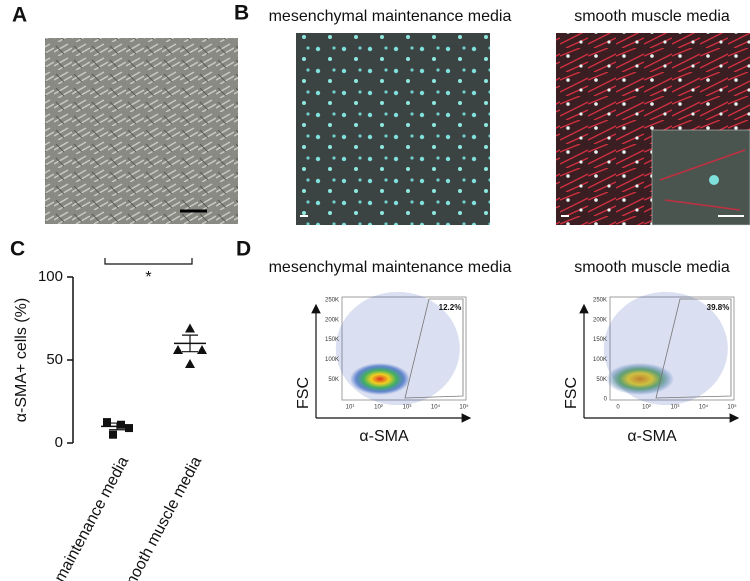 The image size is (750, 581). What do you see at coordinates (618, 408) in the screenshot?
I see `x-tick-label: 0` at bounding box center [618, 408].